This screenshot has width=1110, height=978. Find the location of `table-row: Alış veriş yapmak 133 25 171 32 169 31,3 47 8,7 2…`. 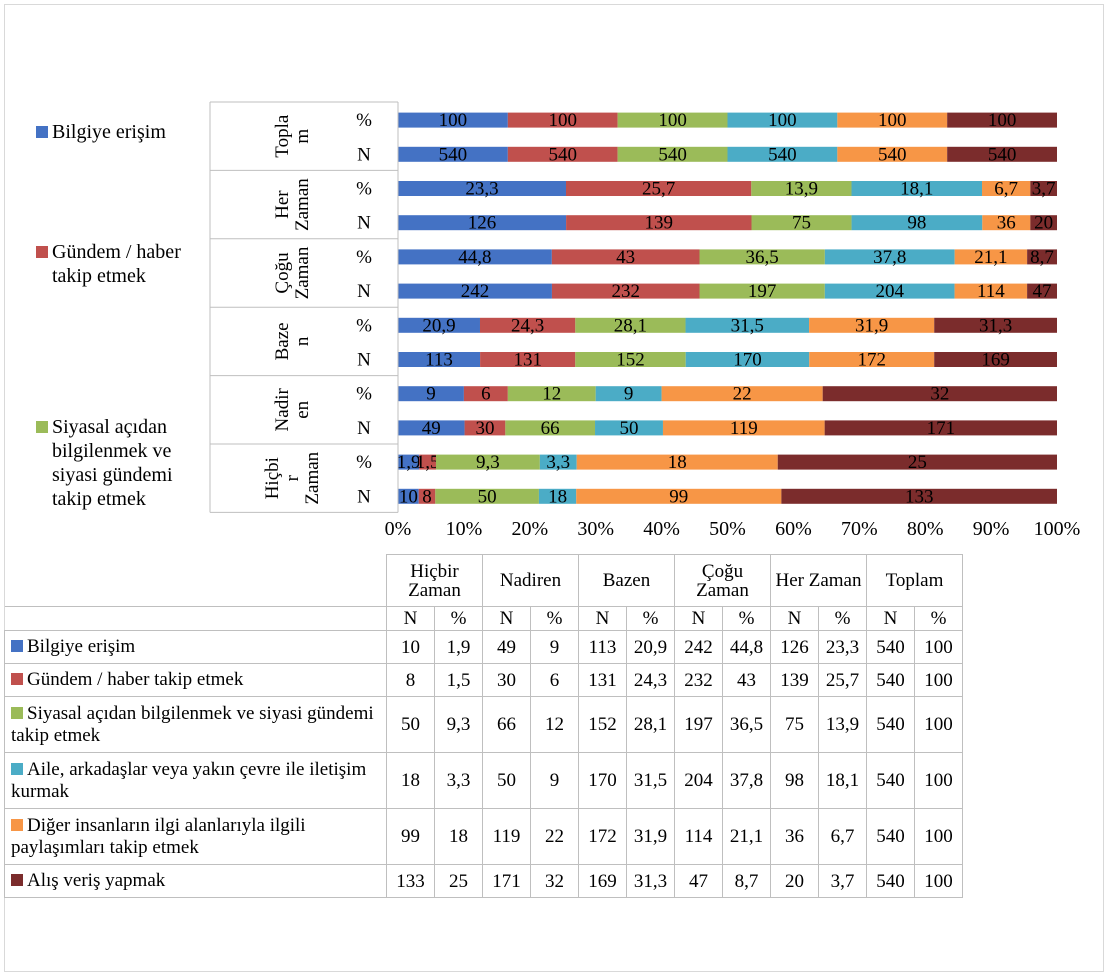

table-row: Alış veriş yapmak 133 25 171 32 169 31,3 47 8,7 2… is located at coordinates (483, 881).